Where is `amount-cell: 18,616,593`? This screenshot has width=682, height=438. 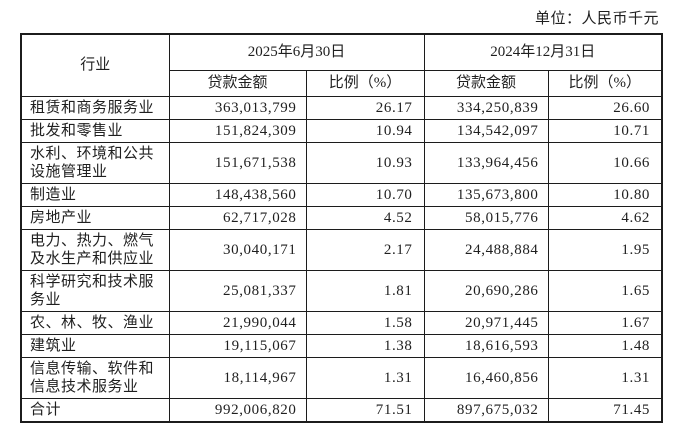
amount-cell: 18,616,593 is located at coordinates (486, 345).